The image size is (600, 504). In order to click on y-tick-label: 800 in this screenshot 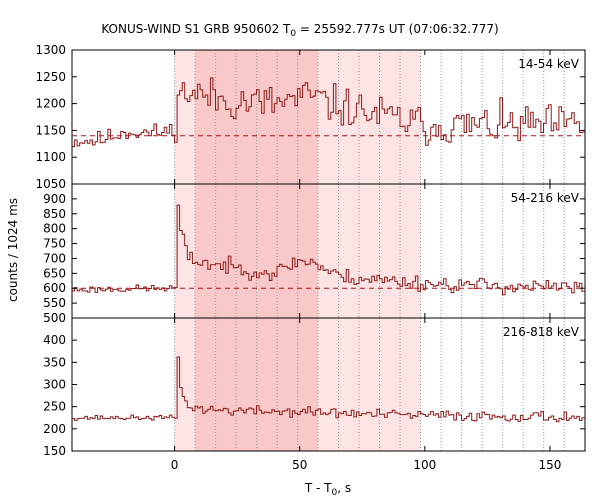, I will do `click(54, 229)`.